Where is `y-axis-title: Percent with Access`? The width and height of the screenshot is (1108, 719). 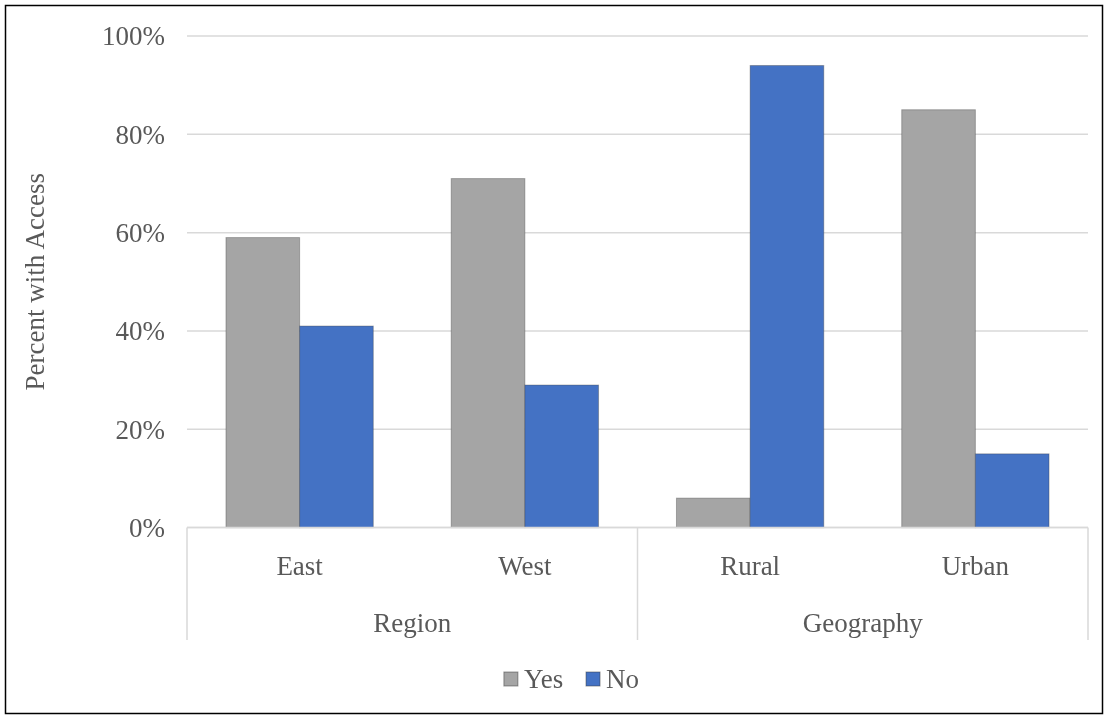 y-axis-title: Percent with Access is located at coordinates (35, 282).